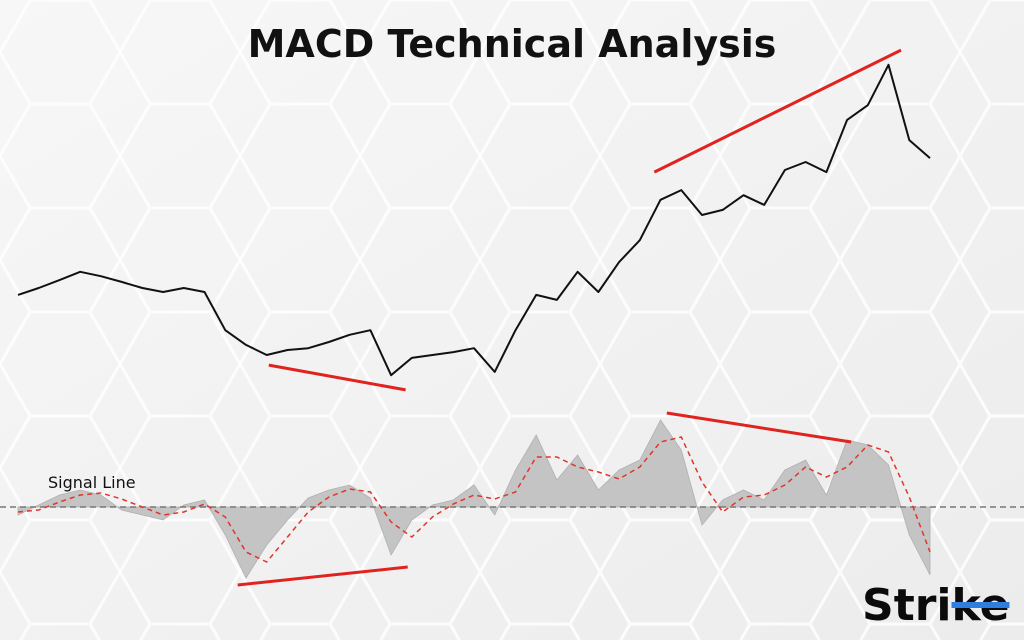 The image size is (1024, 640). Describe the element at coordinates (980, 605) in the screenshot. I see `brand-underline` at that location.